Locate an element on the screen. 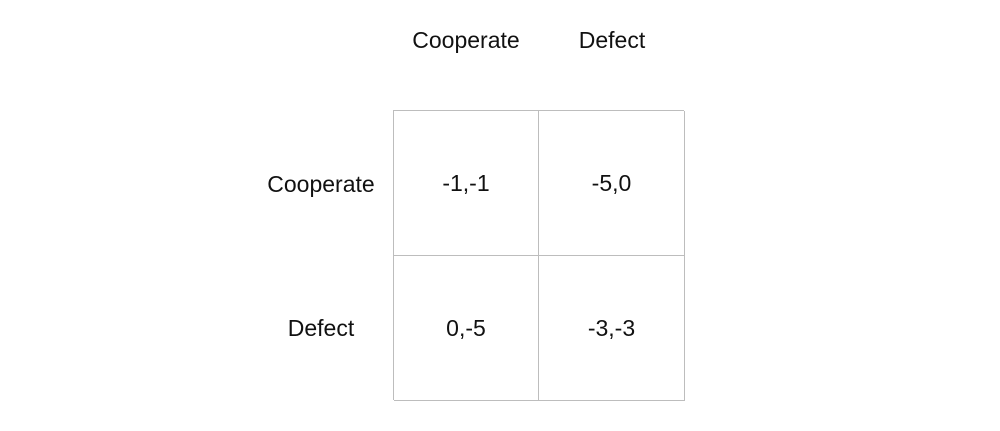 The width and height of the screenshot is (1000, 431). column-label-defect: Defect is located at coordinates (612, 40).